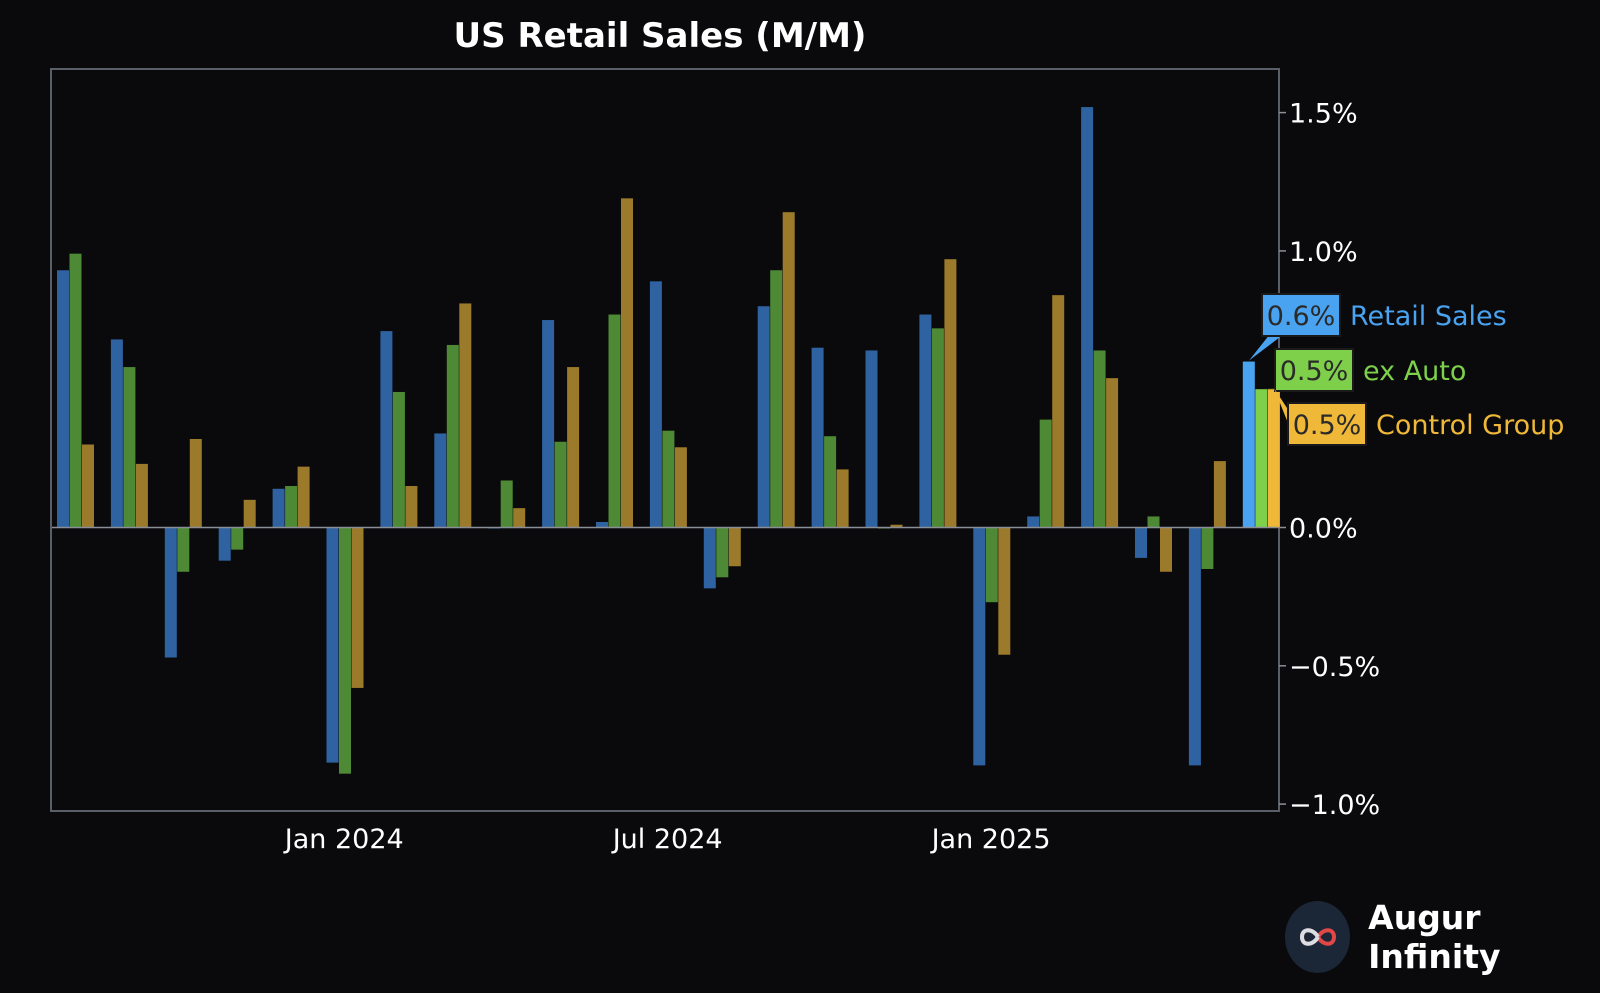 This screenshot has height=993, width=1600. I want to click on x-tick-label: Jul 2024, so click(667, 839).